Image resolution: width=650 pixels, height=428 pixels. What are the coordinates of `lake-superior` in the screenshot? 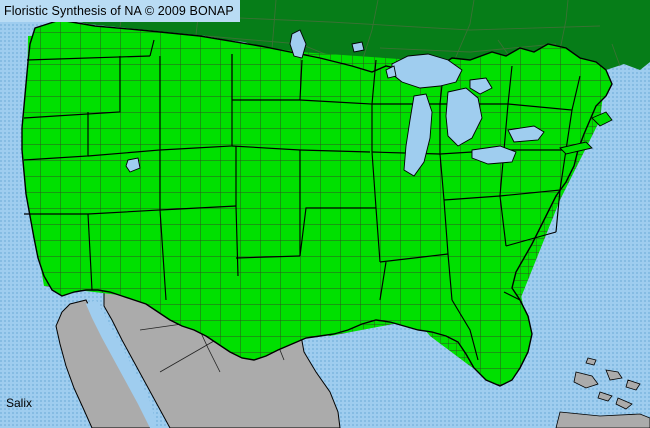 It's located at (427, 71).